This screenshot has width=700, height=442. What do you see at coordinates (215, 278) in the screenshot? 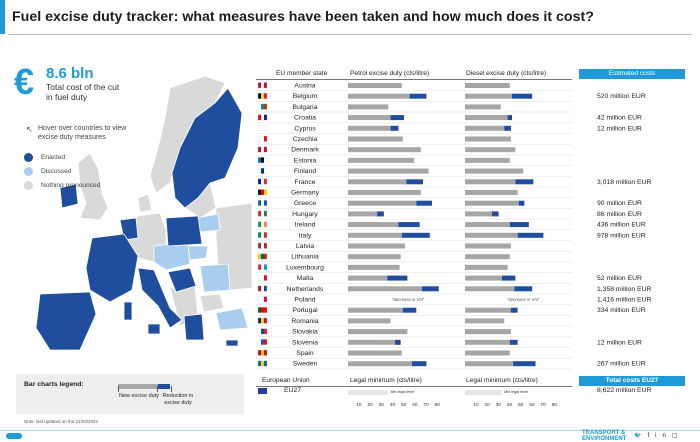
I see `map-romania` at bounding box center [215, 278].